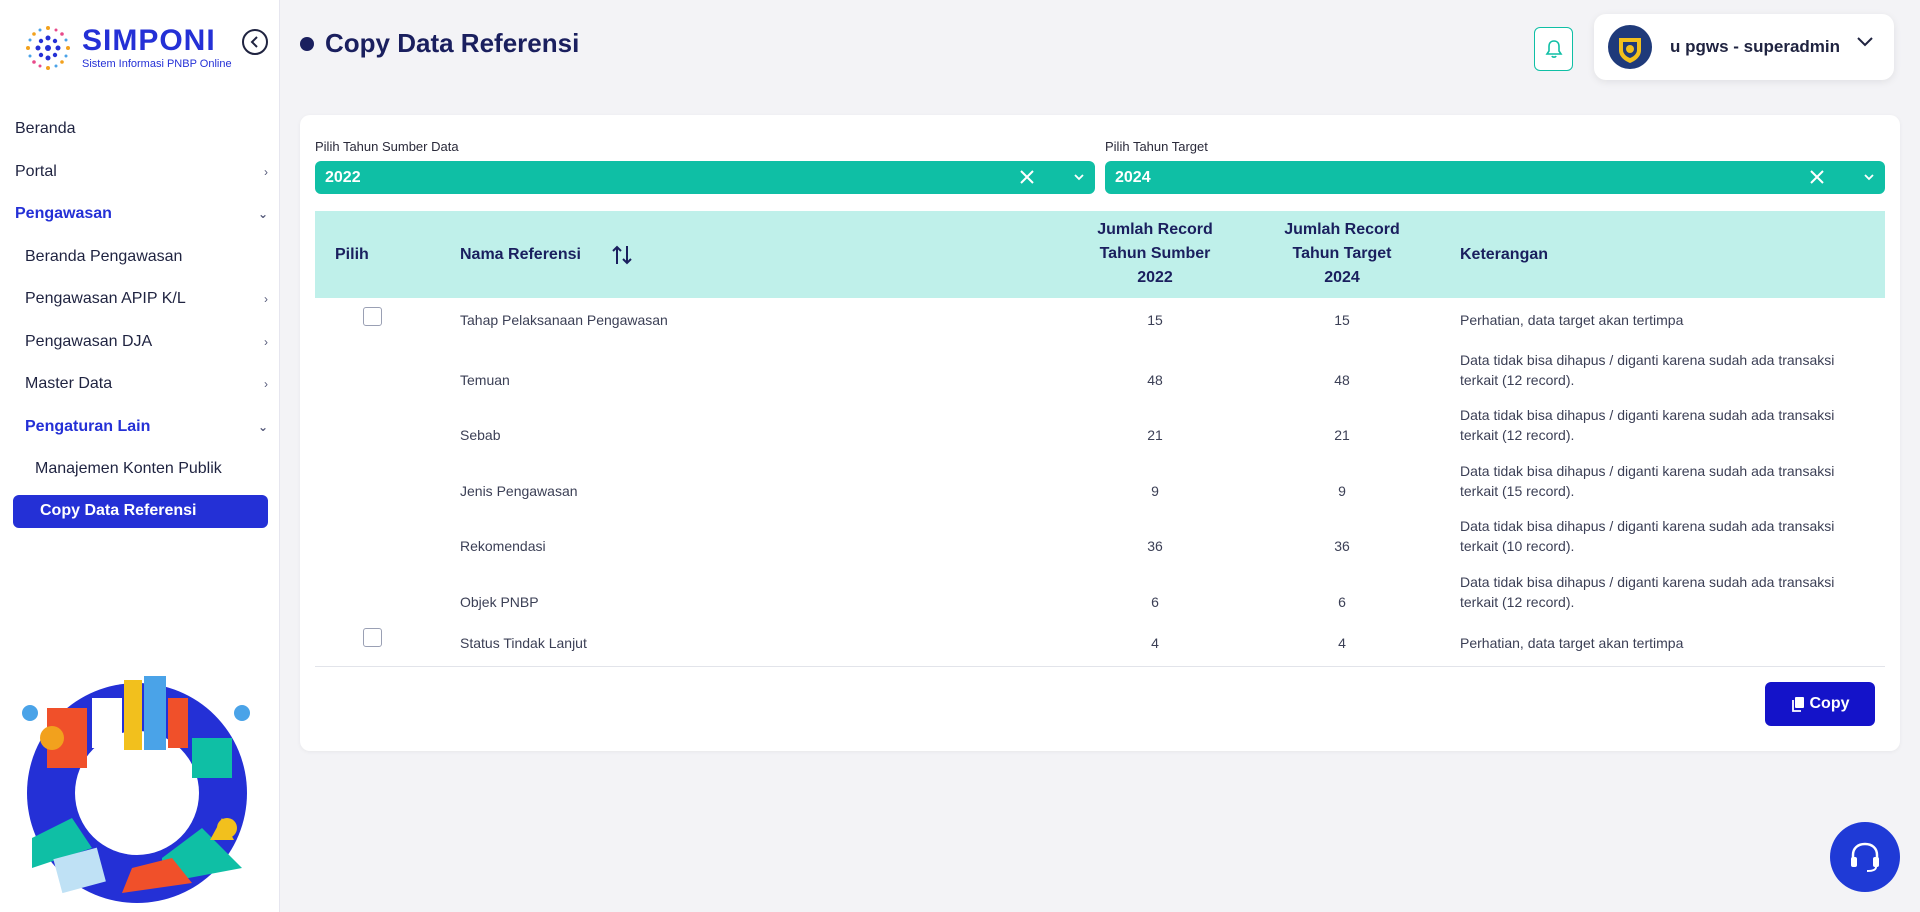 This screenshot has height=912, width=1920. I want to click on row-nama: Temuan, so click(485, 380).